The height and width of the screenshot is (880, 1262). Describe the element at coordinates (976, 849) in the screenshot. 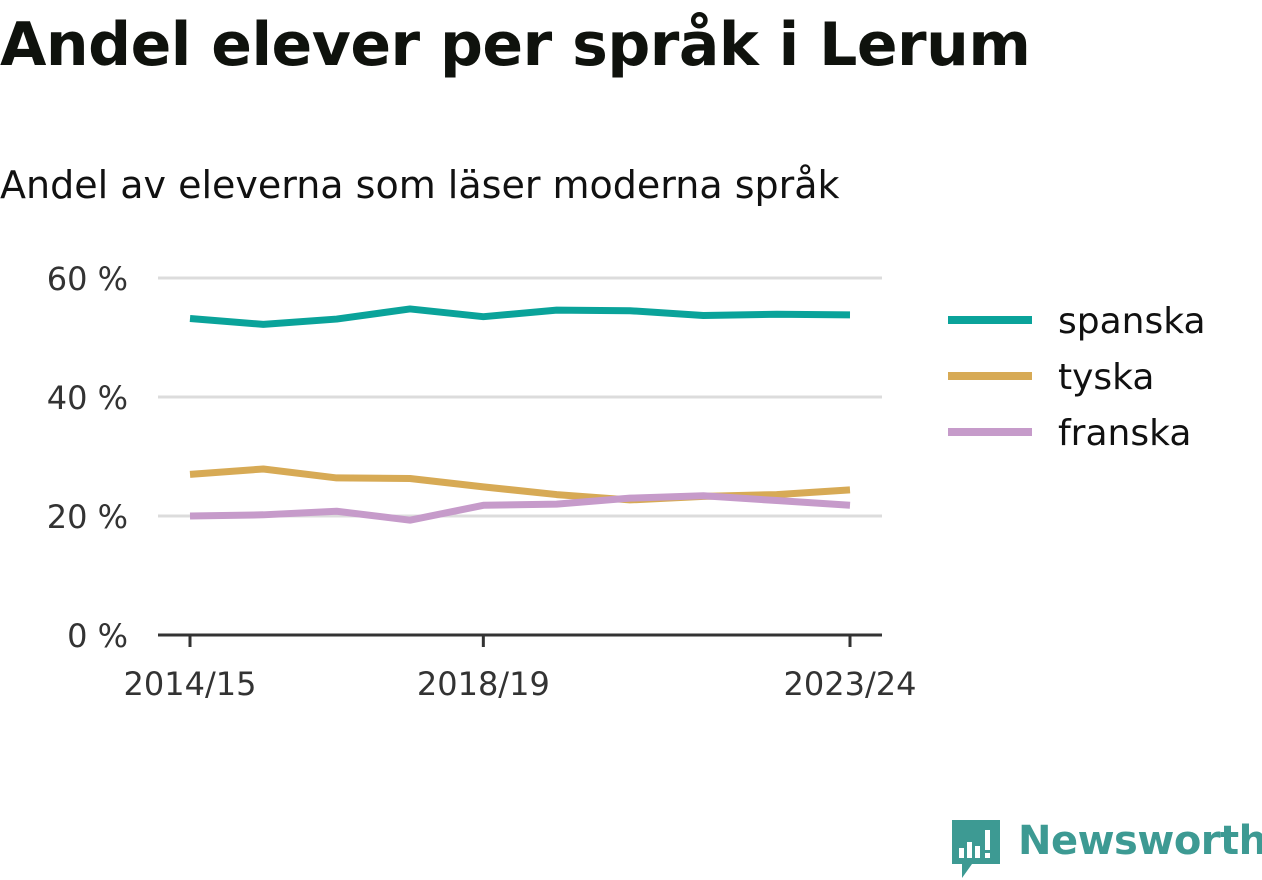

I see `newsworthy-logo-icon` at that location.